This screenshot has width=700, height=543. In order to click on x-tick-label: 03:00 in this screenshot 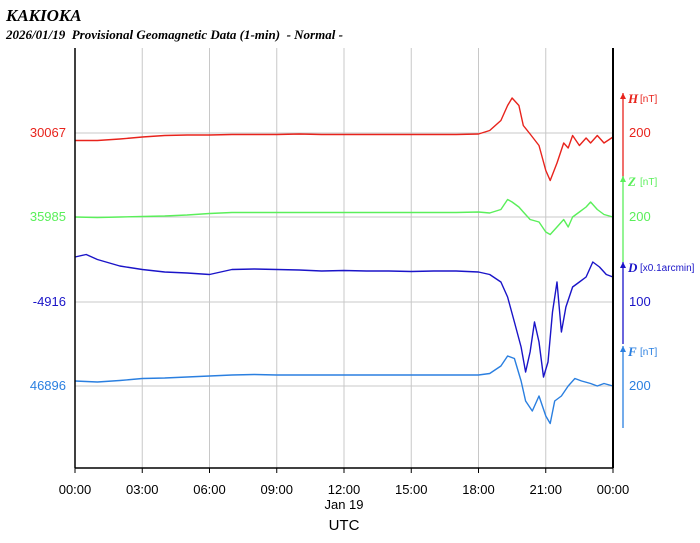, I will do `click(142, 489)`.